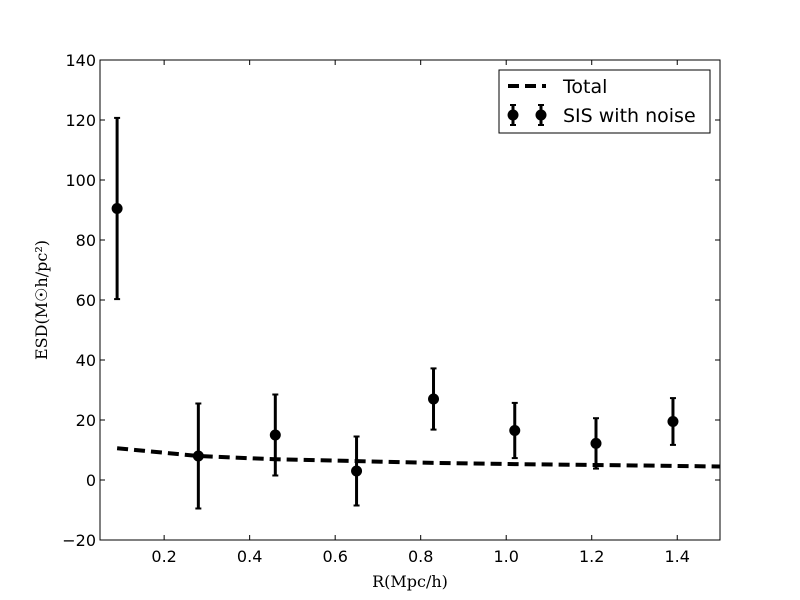 This screenshot has width=800, height=600. Describe the element at coordinates (91, 480) in the screenshot. I see `y-tick-label: 0` at that location.